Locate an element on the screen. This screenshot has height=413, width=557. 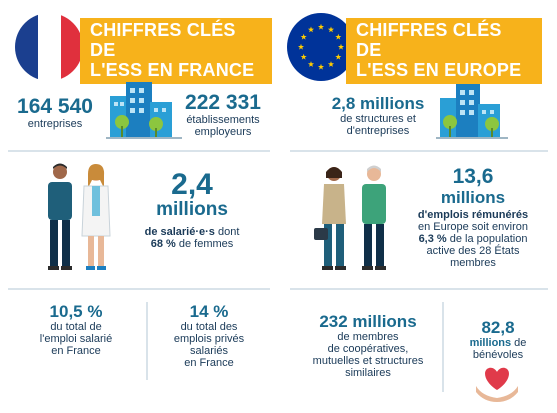
stat1-line3: en France is located at coordinates (76, 351).